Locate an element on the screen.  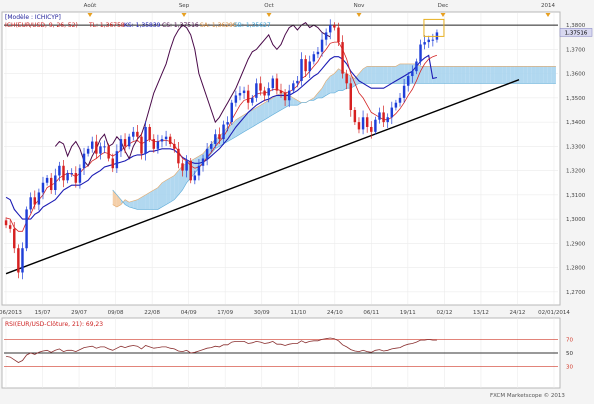
rsi-tick-label: 70 is located at coordinates (569, 340).